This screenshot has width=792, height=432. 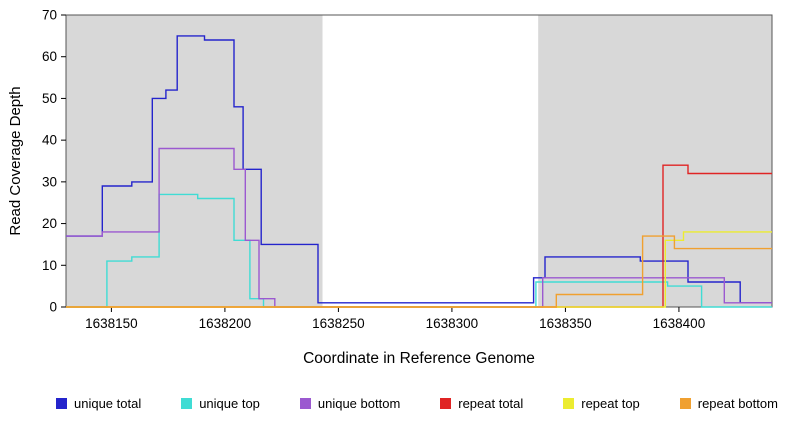 I want to click on y-tick-label: 20, so click(x=49, y=223).